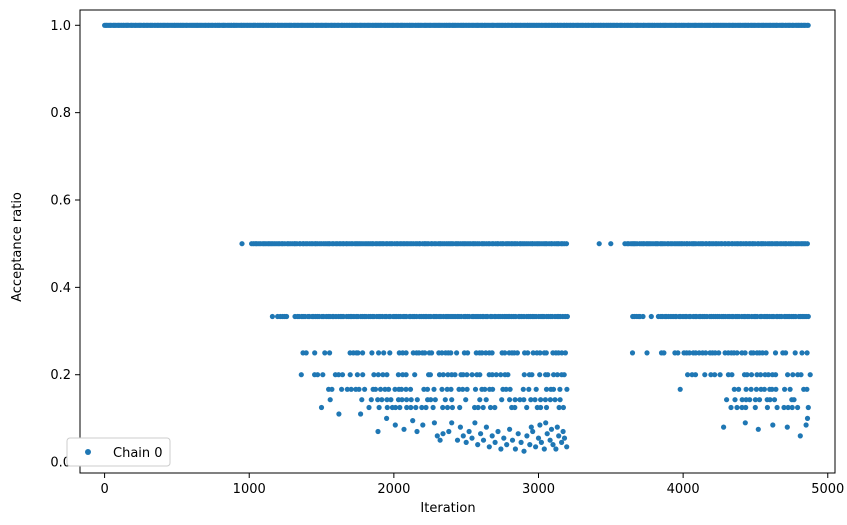 The height and width of the screenshot is (525, 847). What do you see at coordinates (17, 247) in the screenshot?
I see `y-axis-label: Acceptance ratio` at bounding box center [17, 247].